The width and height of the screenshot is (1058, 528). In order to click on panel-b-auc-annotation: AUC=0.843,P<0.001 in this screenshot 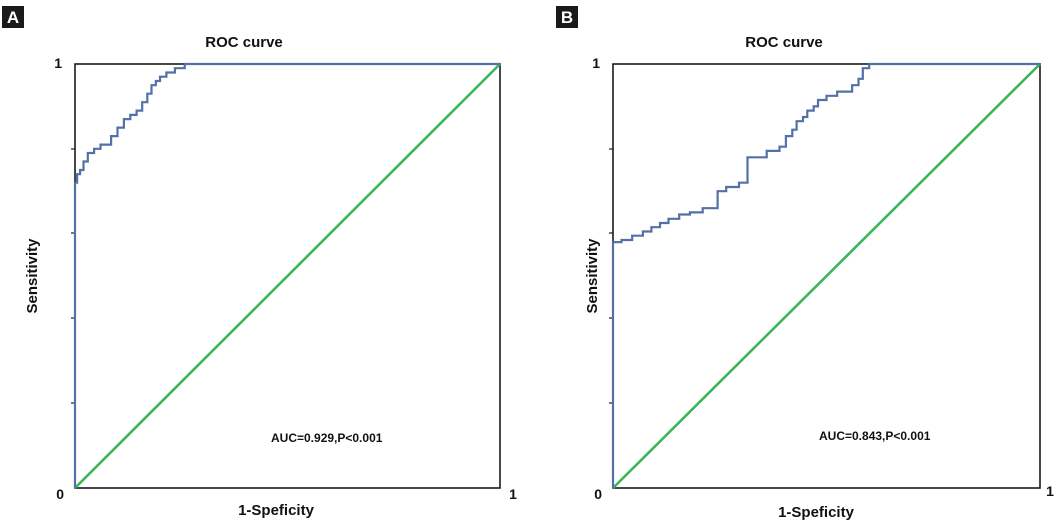, I will do `click(875, 436)`.